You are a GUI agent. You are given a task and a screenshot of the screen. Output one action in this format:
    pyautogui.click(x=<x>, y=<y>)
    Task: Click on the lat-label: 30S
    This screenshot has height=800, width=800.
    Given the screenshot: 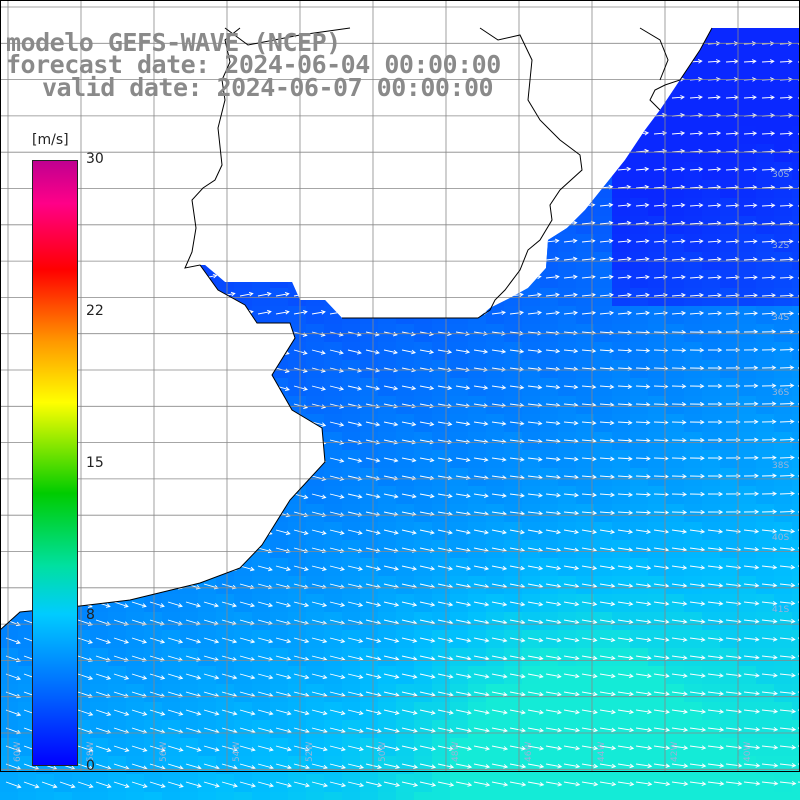 What is the action you would take?
    pyautogui.click(x=780, y=175)
    